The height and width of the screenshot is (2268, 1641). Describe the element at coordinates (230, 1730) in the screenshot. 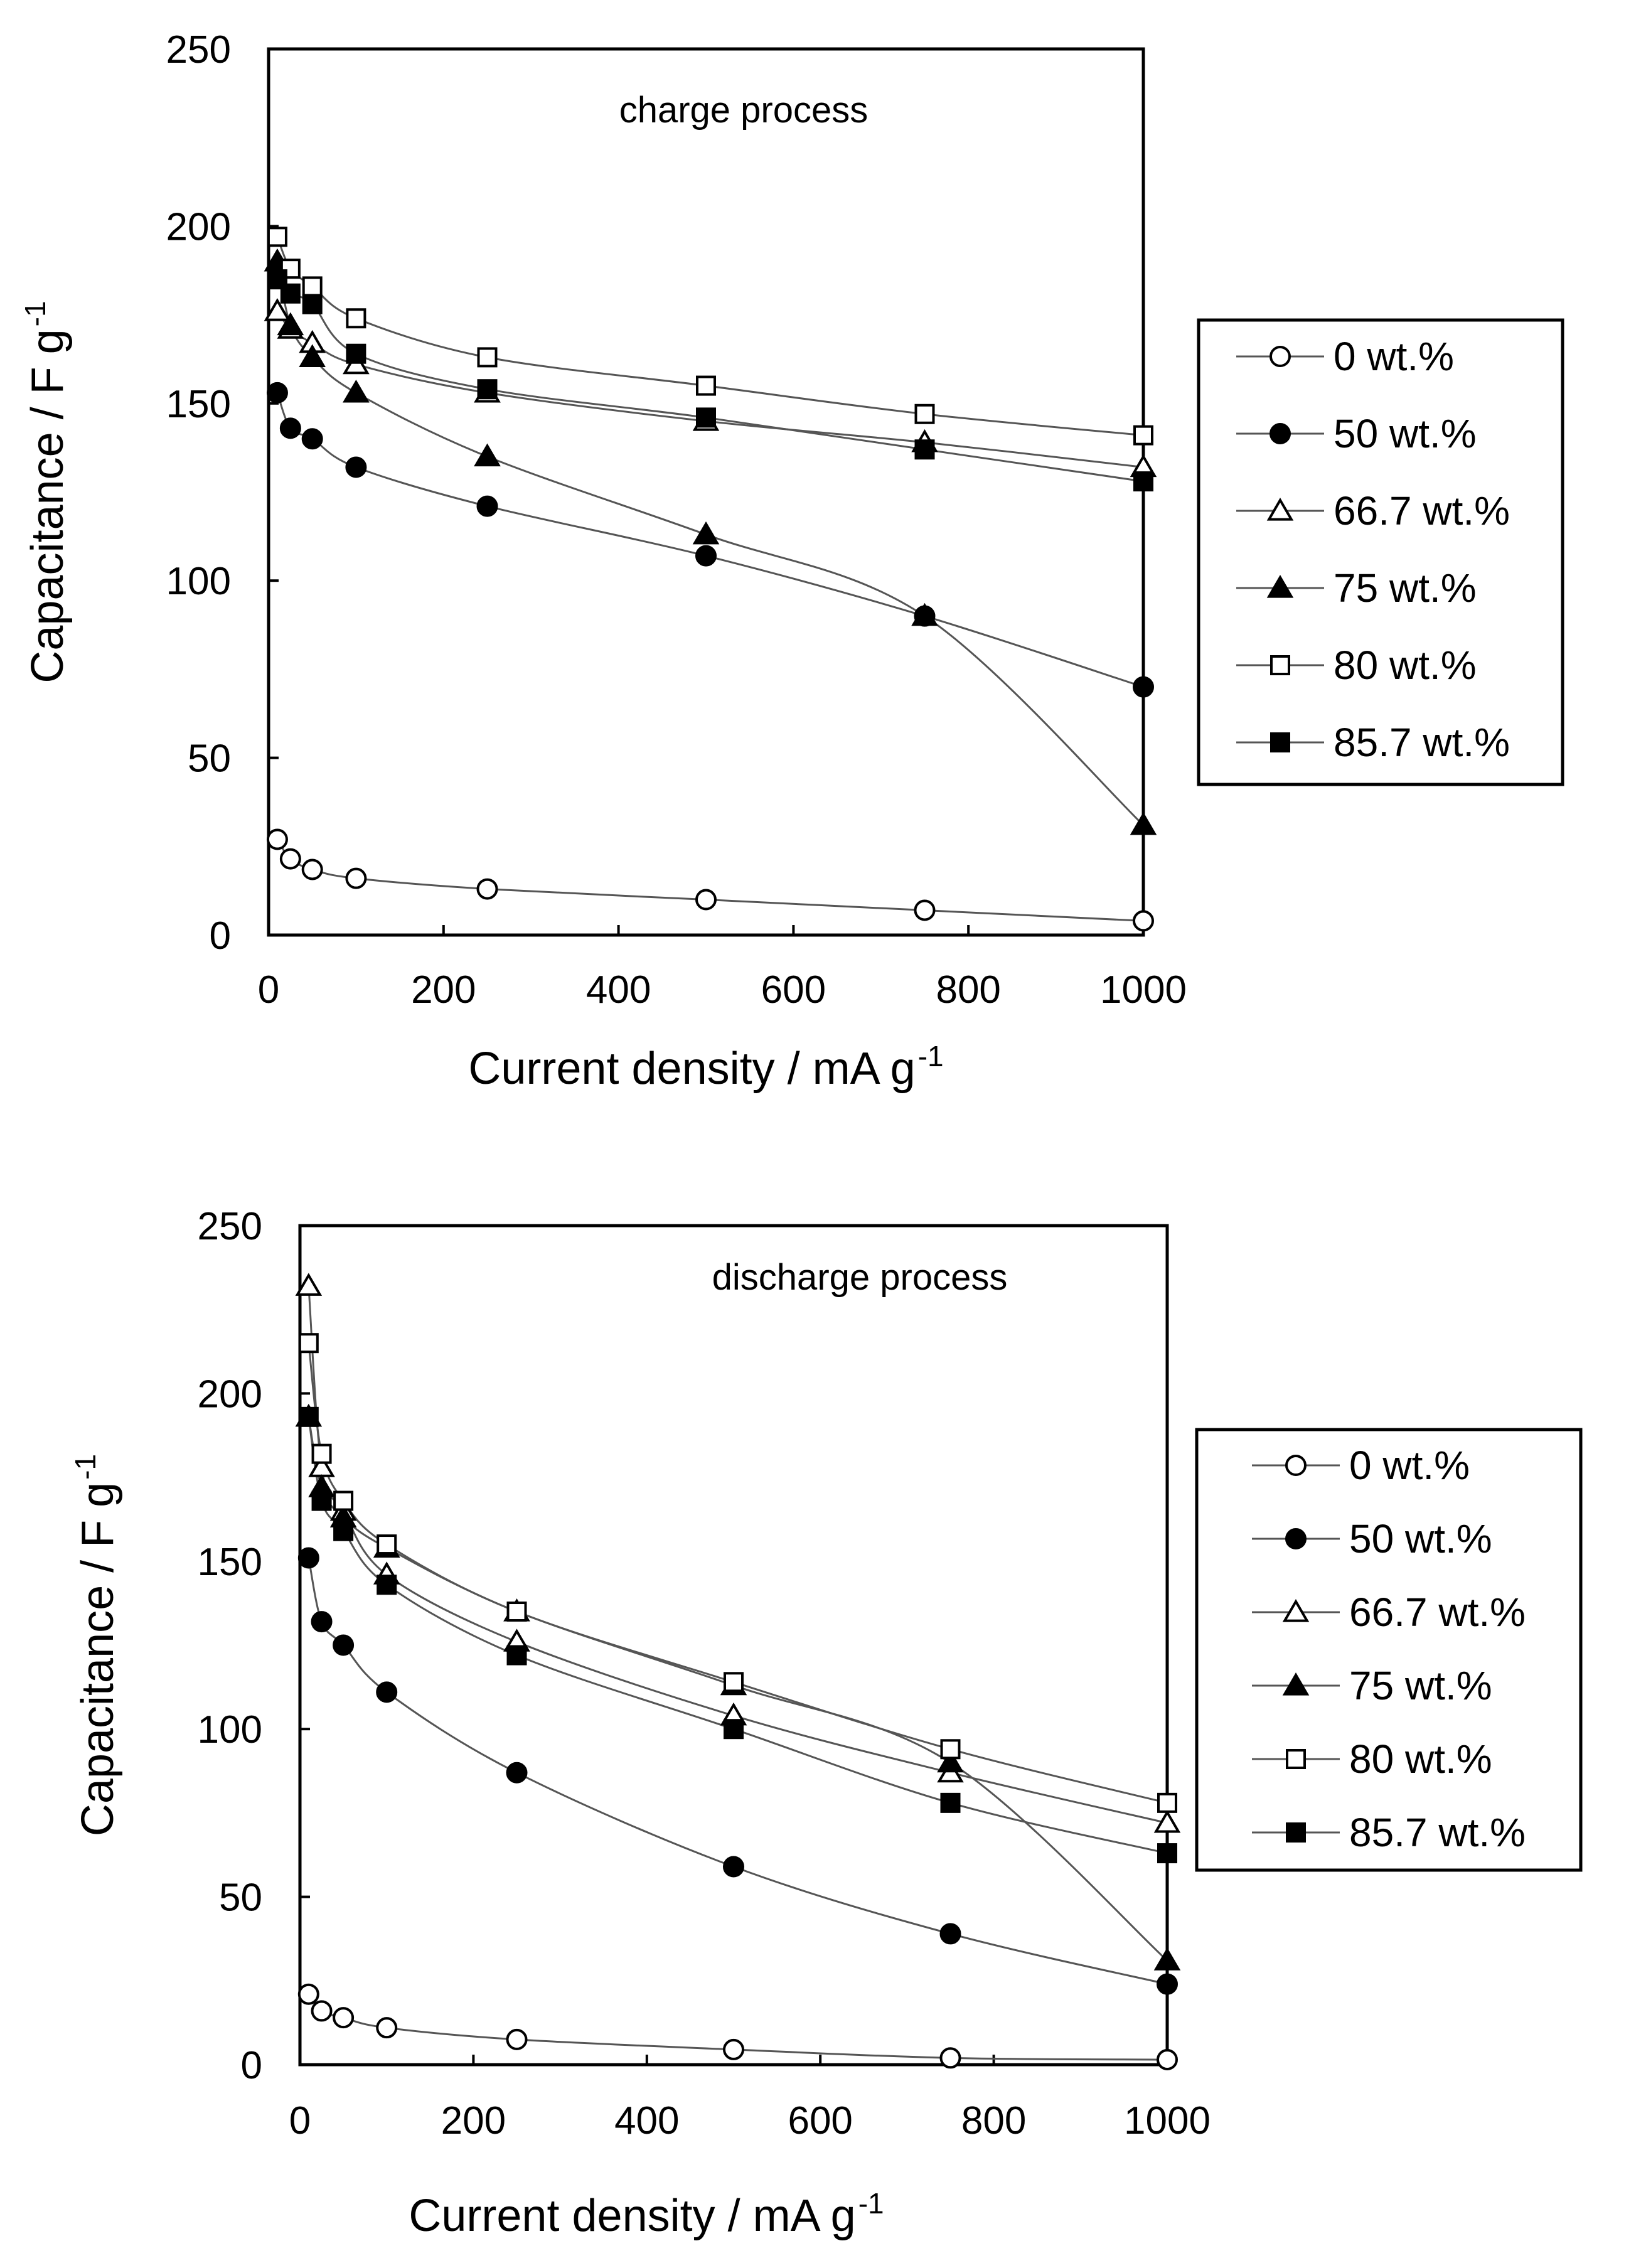

I see `y-tick-label: 100` at that location.